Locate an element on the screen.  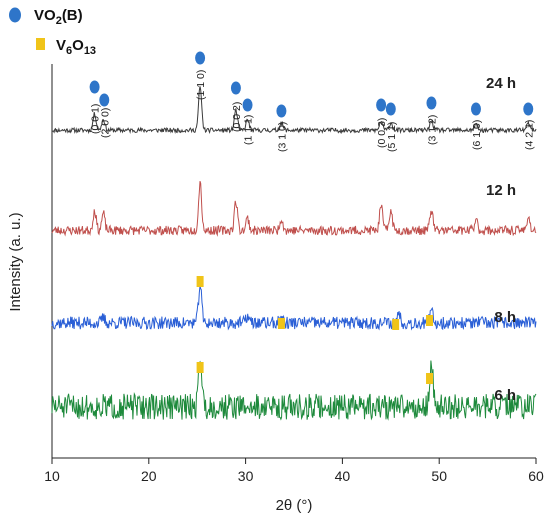
hkl-label: (0 0 3) is located at coordinates (382, 133).